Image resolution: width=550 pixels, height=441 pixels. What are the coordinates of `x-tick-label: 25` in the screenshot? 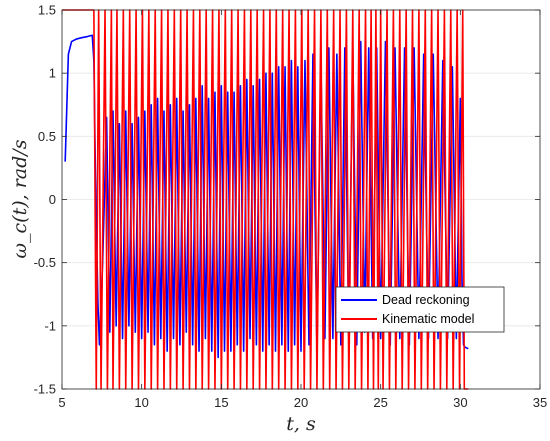 It's located at (380, 402).